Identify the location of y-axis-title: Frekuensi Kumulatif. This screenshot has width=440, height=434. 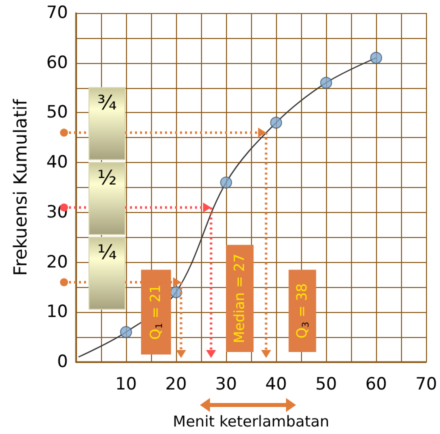
(21, 187).